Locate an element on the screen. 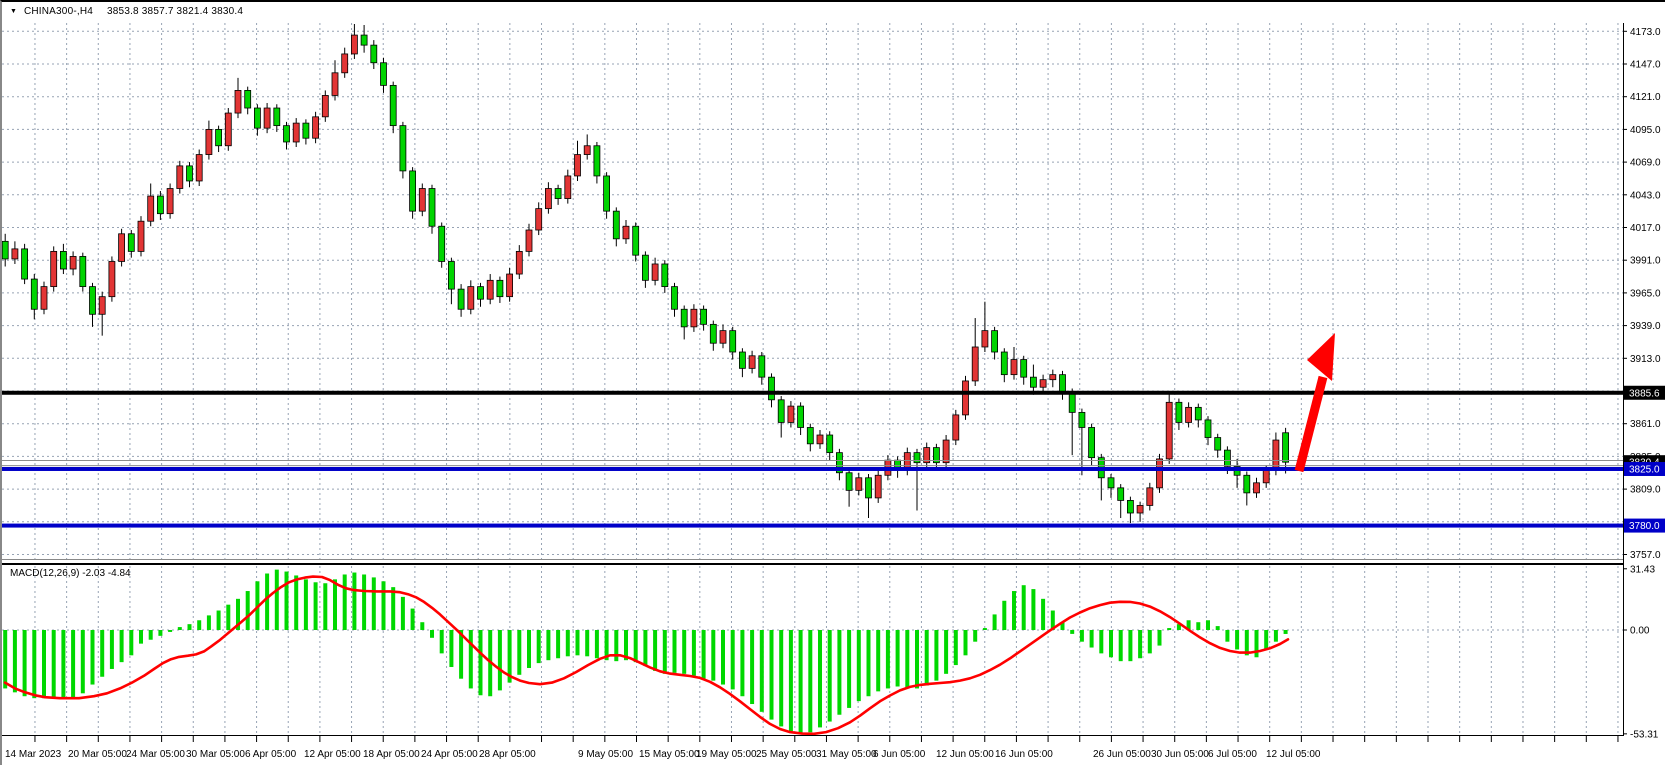  time-axis-label: 24 Mar 05:00 is located at coordinates (155, 754).